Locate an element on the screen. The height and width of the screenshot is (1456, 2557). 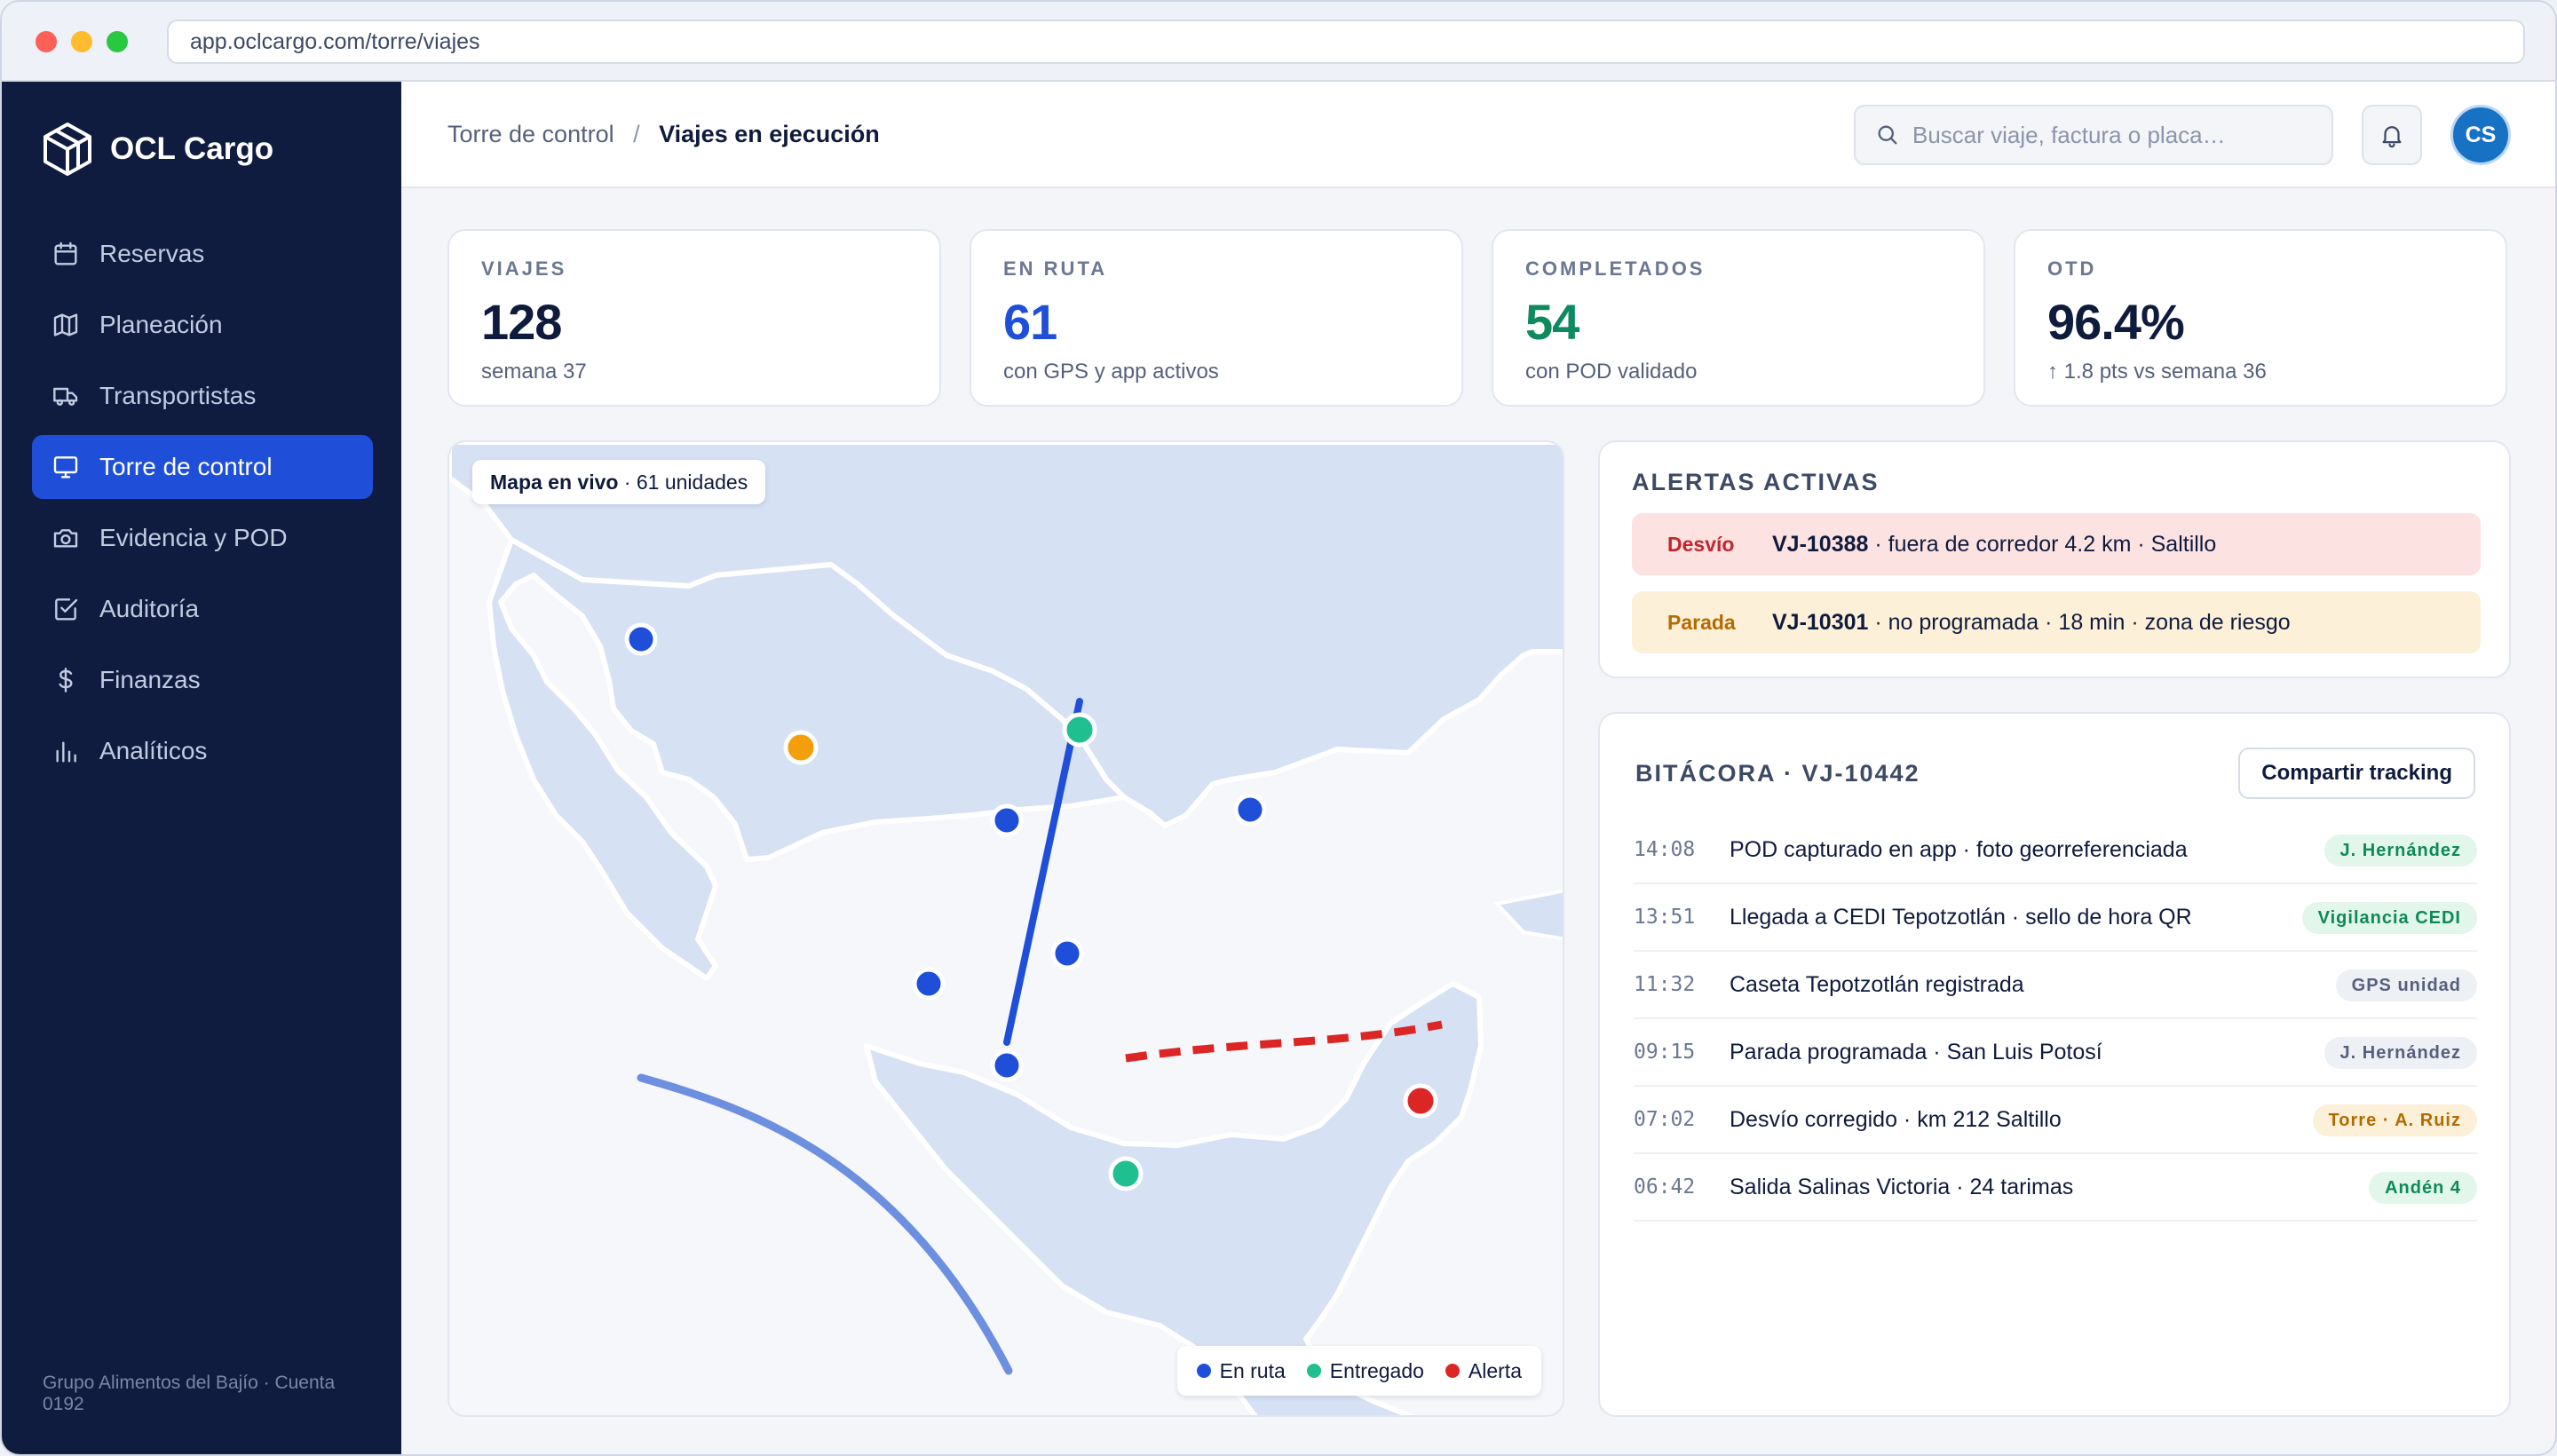
sidebar-item-planeacion: Planeación is located at coordinates (202, 325).